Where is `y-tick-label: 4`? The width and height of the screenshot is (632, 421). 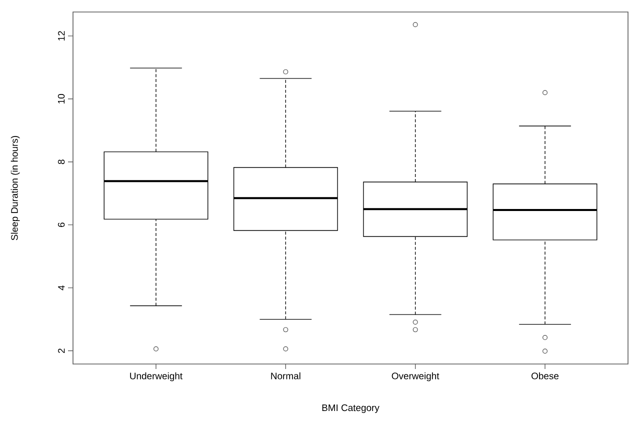
y-tick-label: 4 is located at coordinates (61, 287).